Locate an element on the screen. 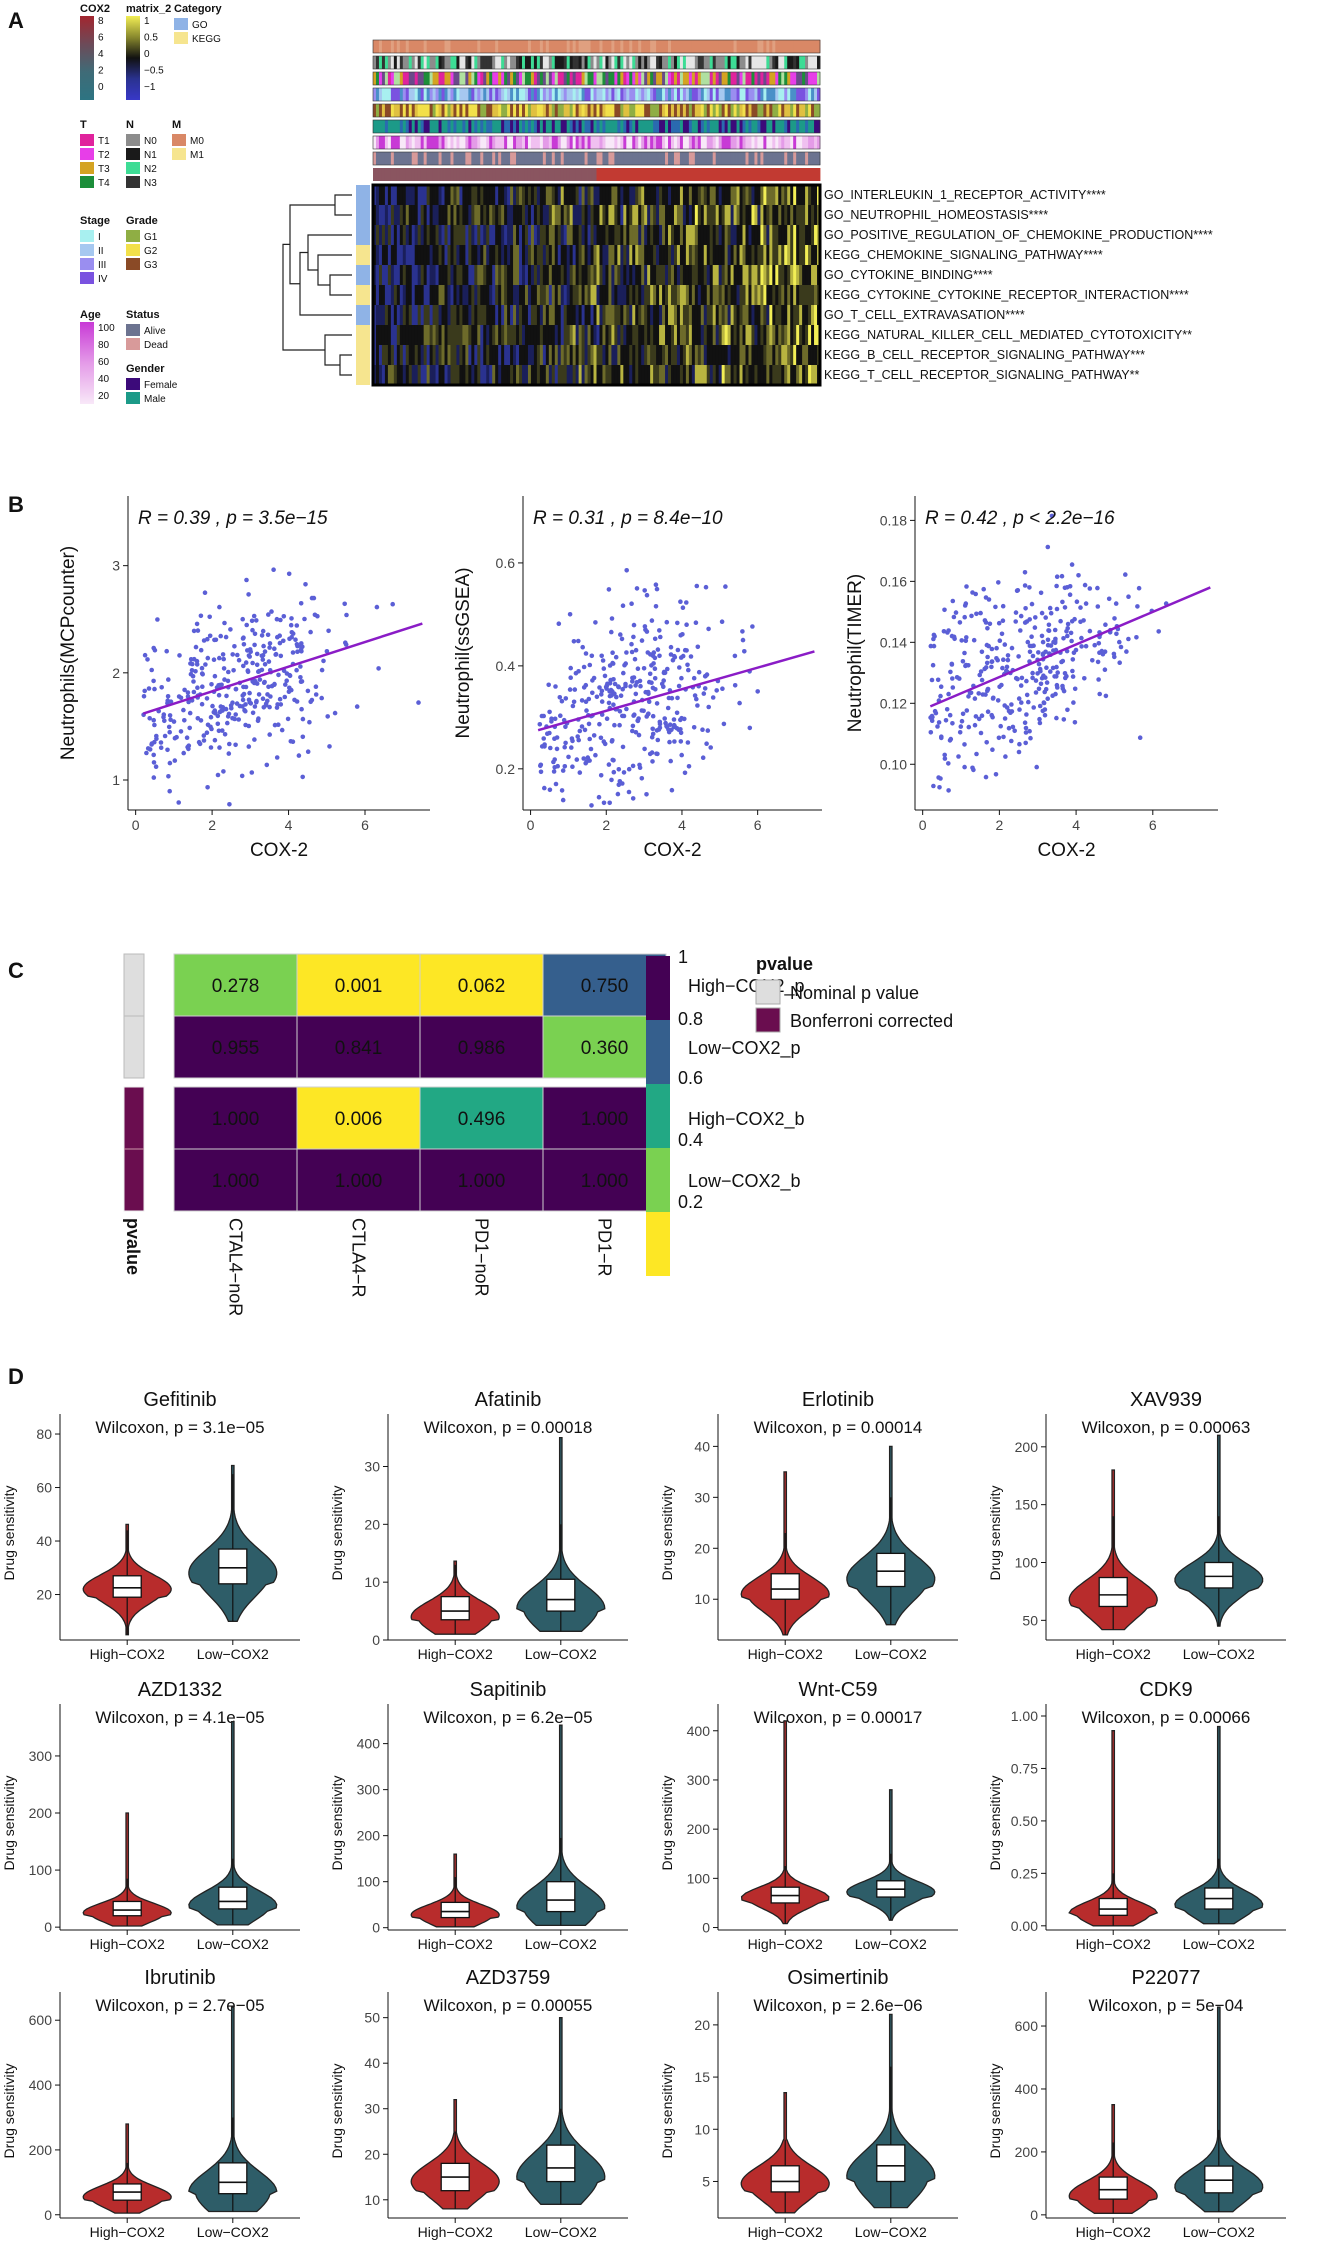 The image size is (1338, 2244). y-axis-label: Neutrophil(ssGSEA) is located at coordinates (463, 652).